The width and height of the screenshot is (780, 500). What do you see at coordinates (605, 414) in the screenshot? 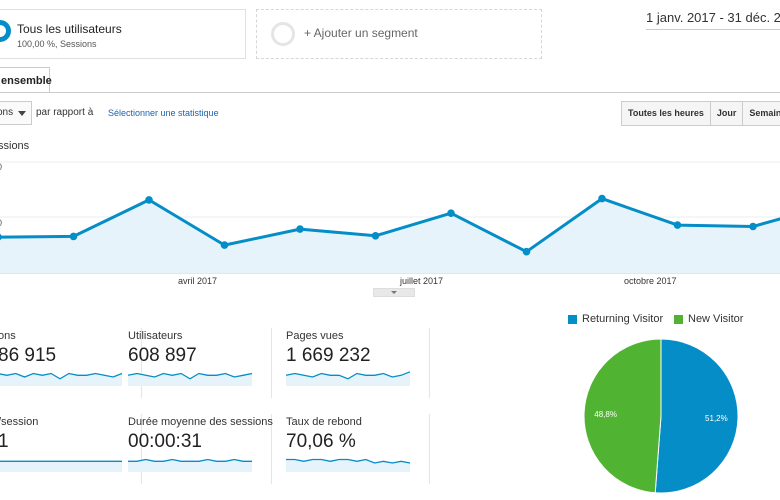
I see `pie-slice-label-1: 48,8%` at bounding box center [605, 414].